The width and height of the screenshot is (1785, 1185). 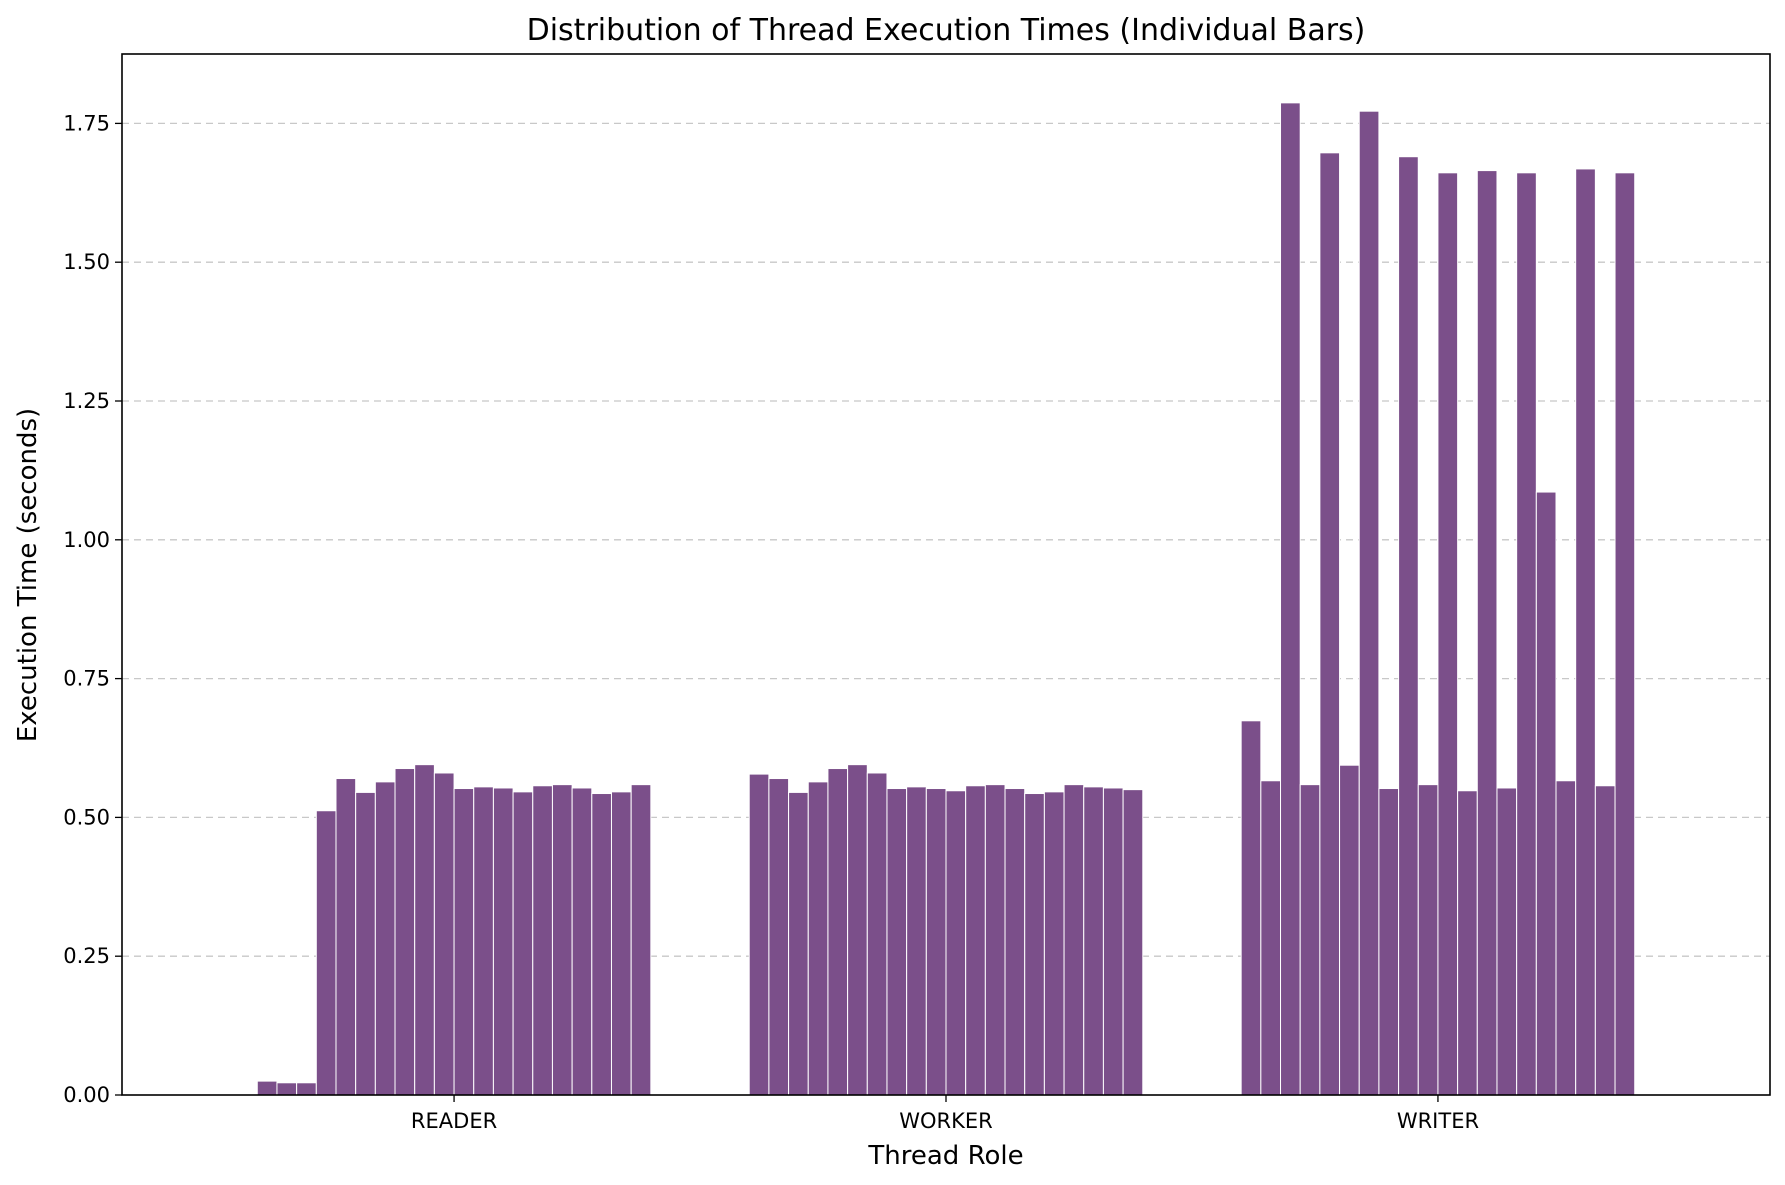 What do you see at coordinates (86, 1095) in the screenshot?
I see `y-tick-label: 0.00` at bounding box center [86, 1095].